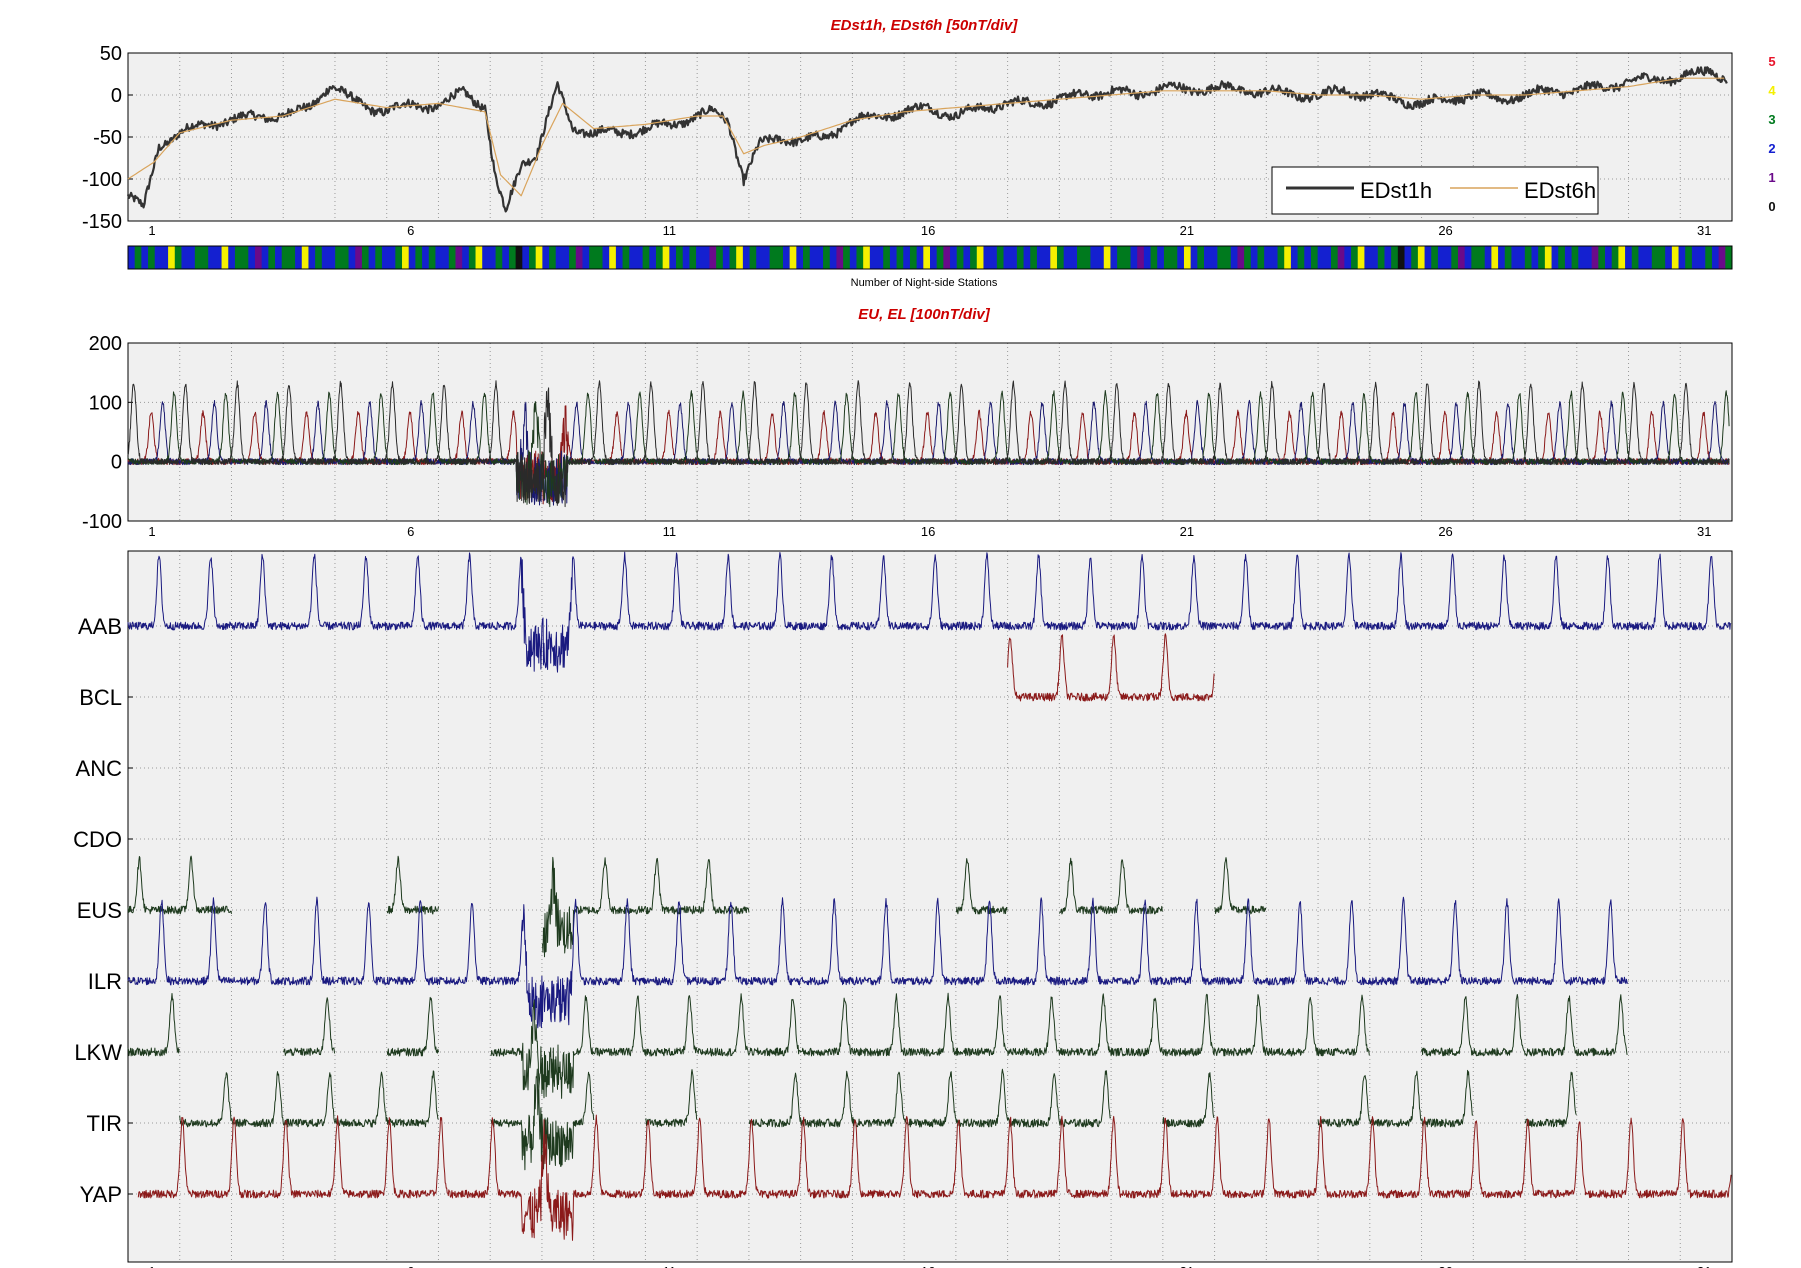  Describe the element at coordinates (1772, 134) in the screenshot. I see `station-count-colorbar: 5 4 3 2 1 0` at that location.